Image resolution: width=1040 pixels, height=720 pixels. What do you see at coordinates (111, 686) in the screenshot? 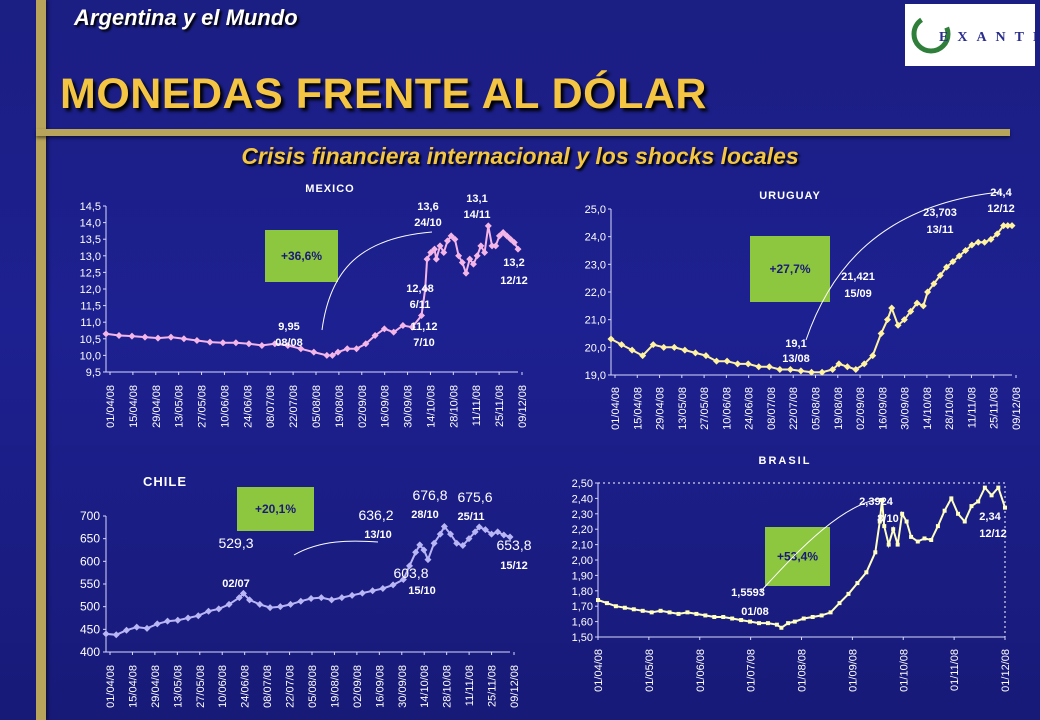
I see `x-tick-label: 01/04/08` at bounding box center [111, 686].